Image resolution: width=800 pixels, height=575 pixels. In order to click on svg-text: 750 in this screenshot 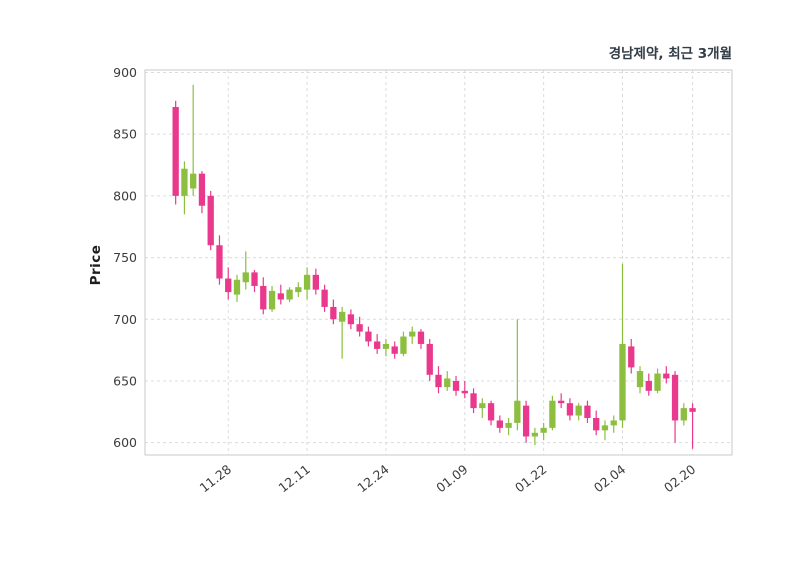, I will do `click(125, 257)`.